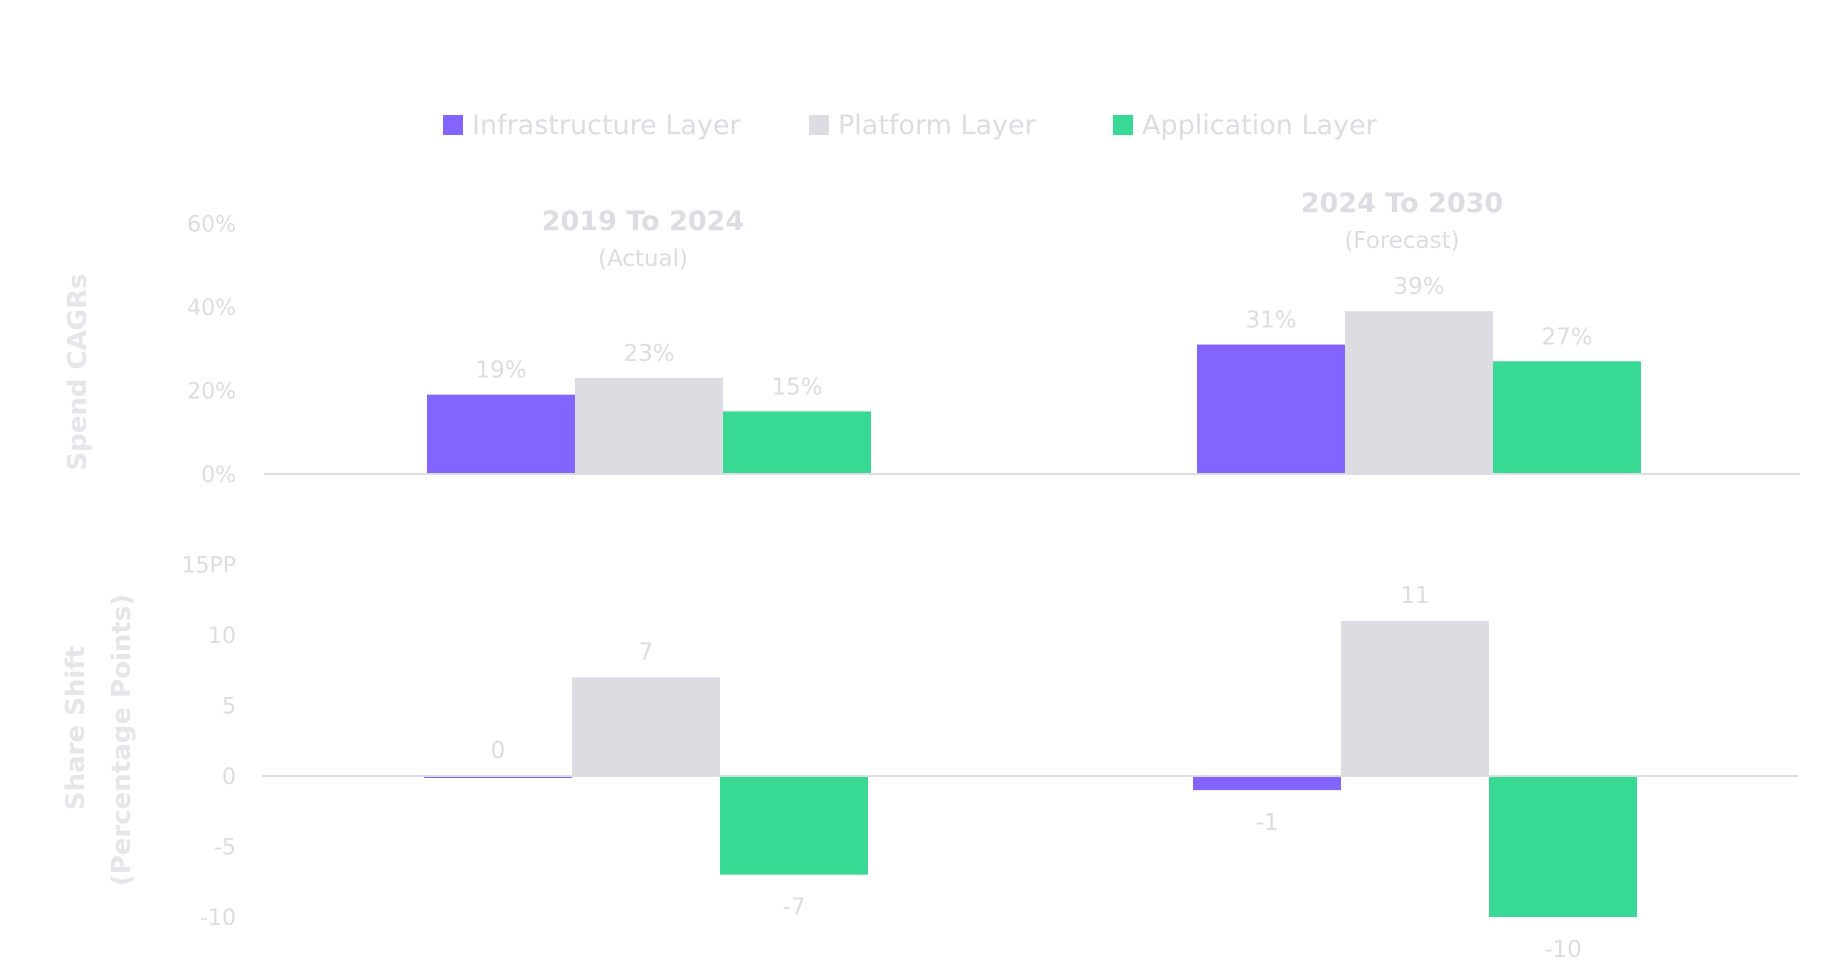 The height and width of the screenshot is (966, 1840). What do you see at coordinates (648, 354) in the screenshot?
I see `top-data-label-platform-1: 23%` at bounding box center [648, 354].